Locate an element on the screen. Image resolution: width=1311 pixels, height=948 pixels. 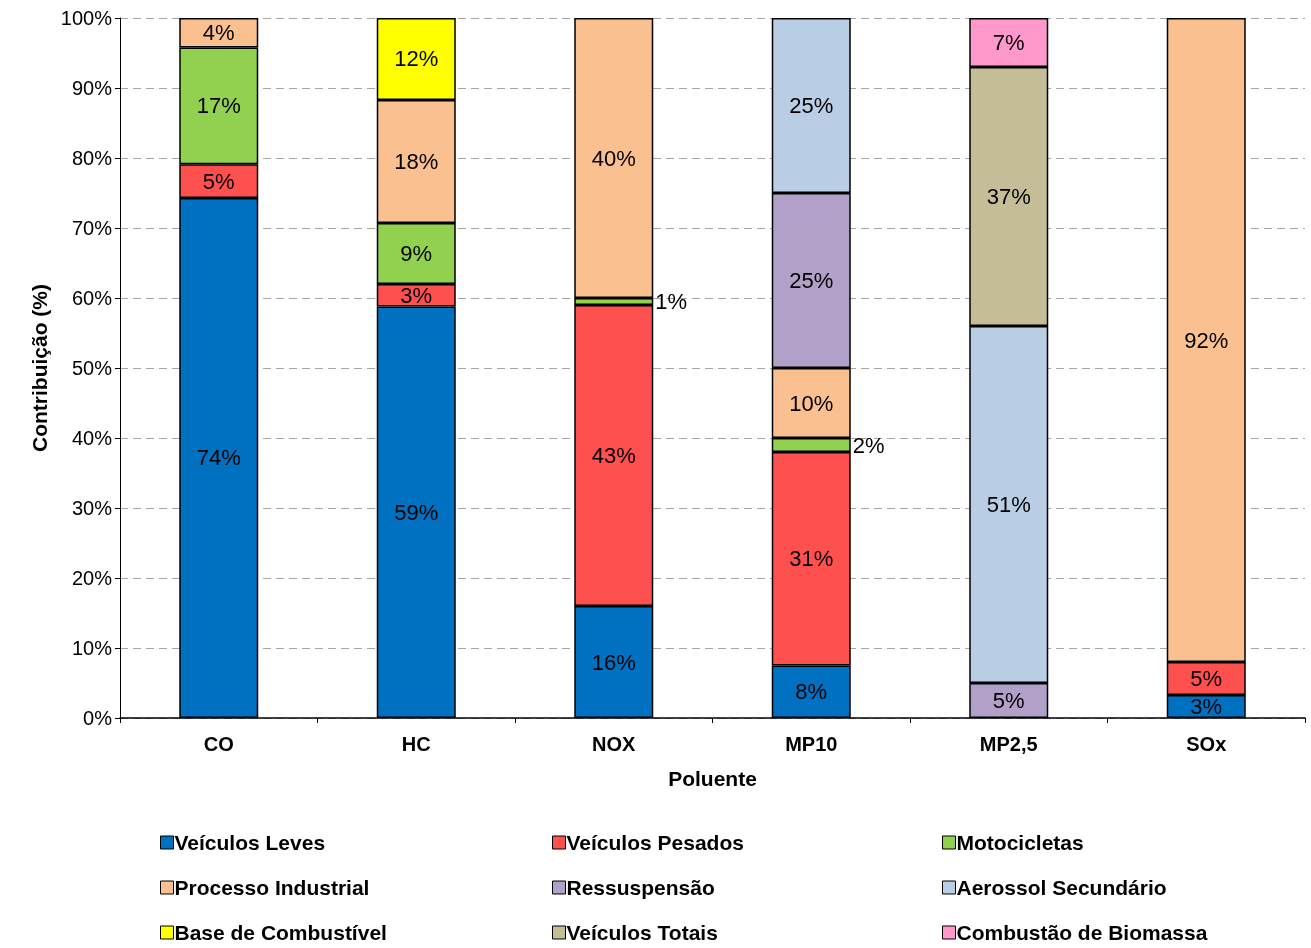
y-tick-label: 70% is located at coordinates (92, 228).